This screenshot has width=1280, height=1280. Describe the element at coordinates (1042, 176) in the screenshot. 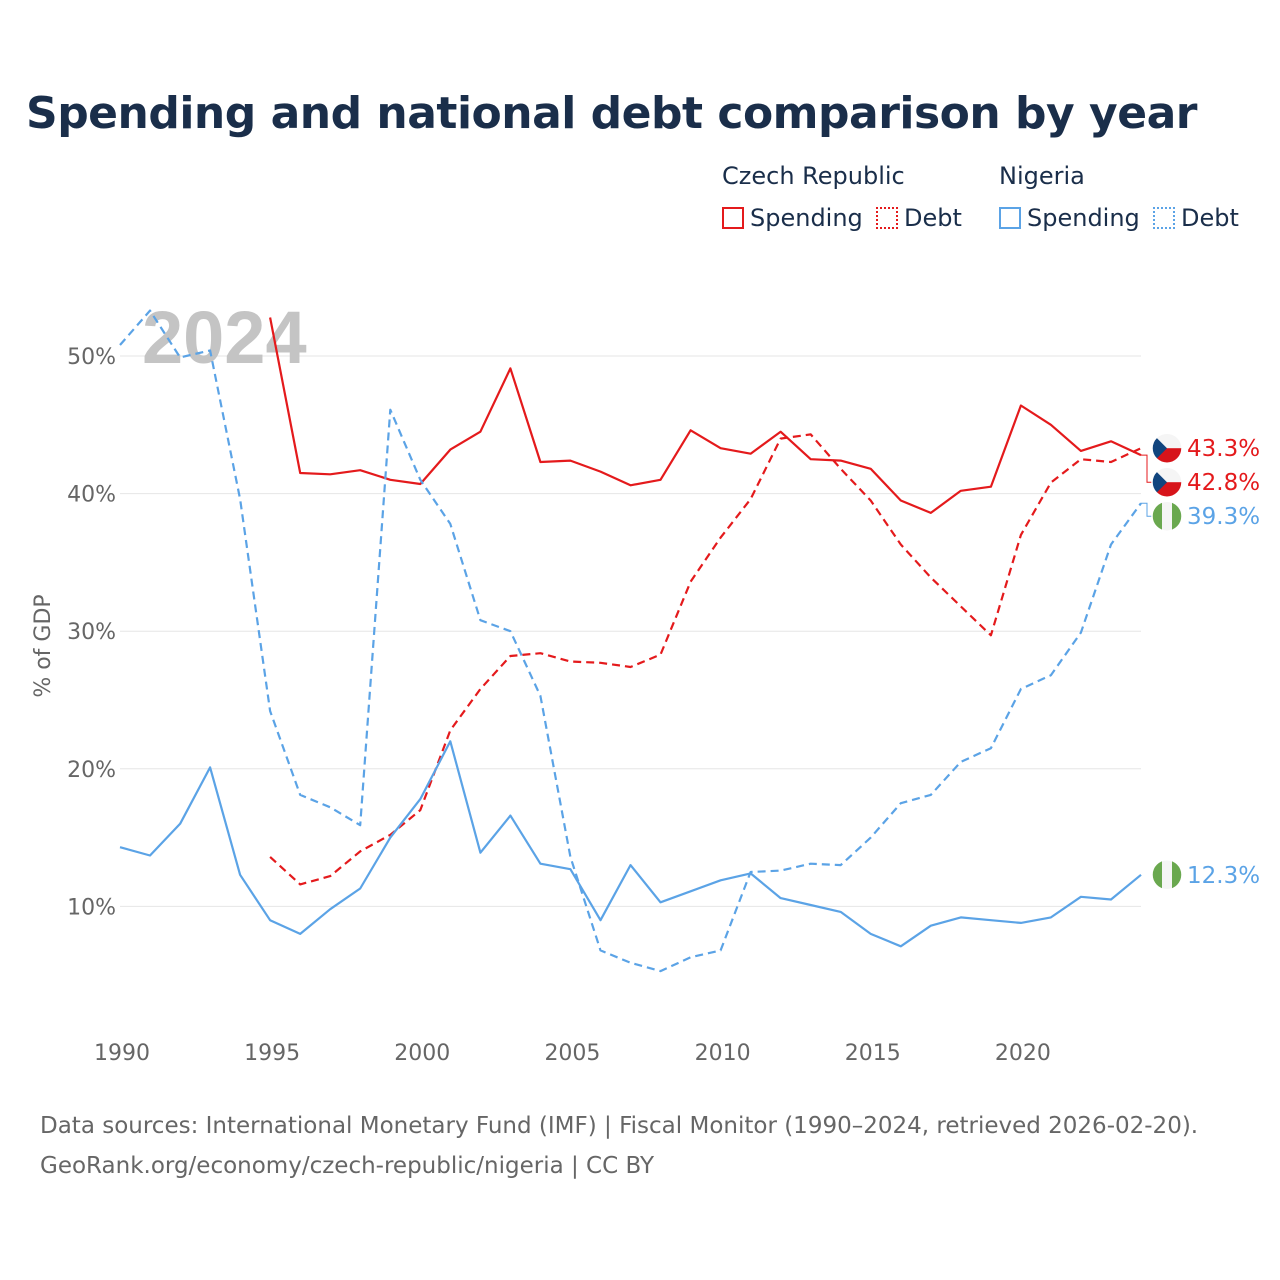

I see `legend-group-nigeria: Nigeria` at that location.